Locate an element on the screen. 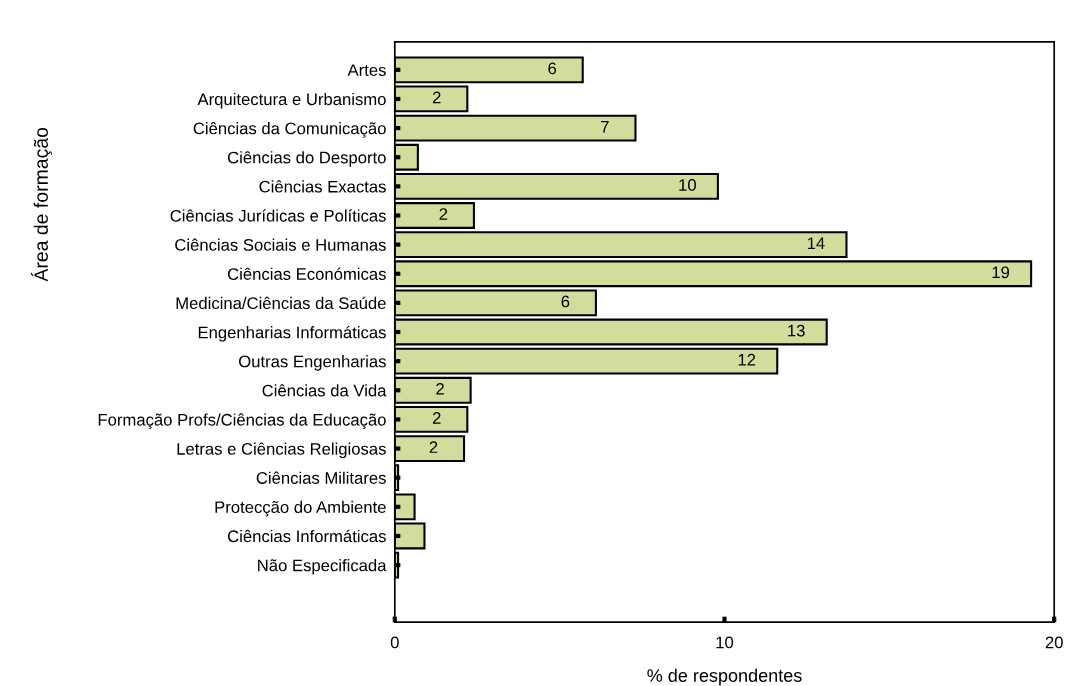 The image size is (1067, 686). y-tick-label: Outras Engenharias is located at coordinates (312, 363).